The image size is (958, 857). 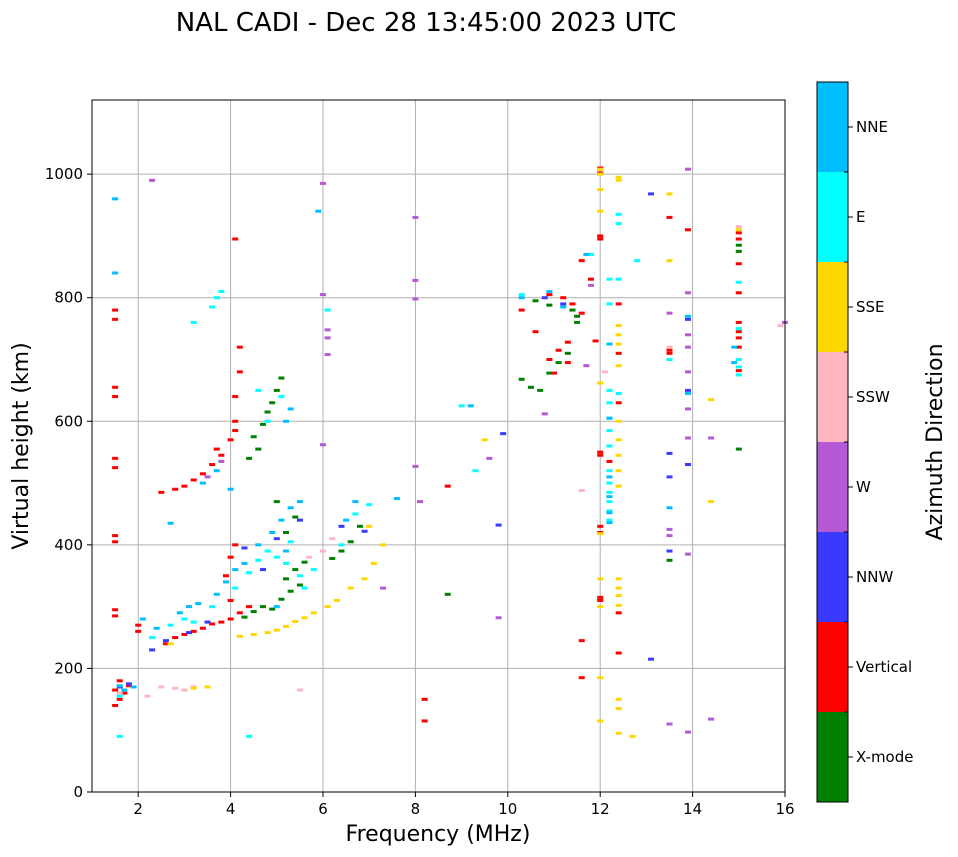 I want to click on x-axis-ticks: 2 4 6 8 10 12 14 16, so click(x=464, y=805).